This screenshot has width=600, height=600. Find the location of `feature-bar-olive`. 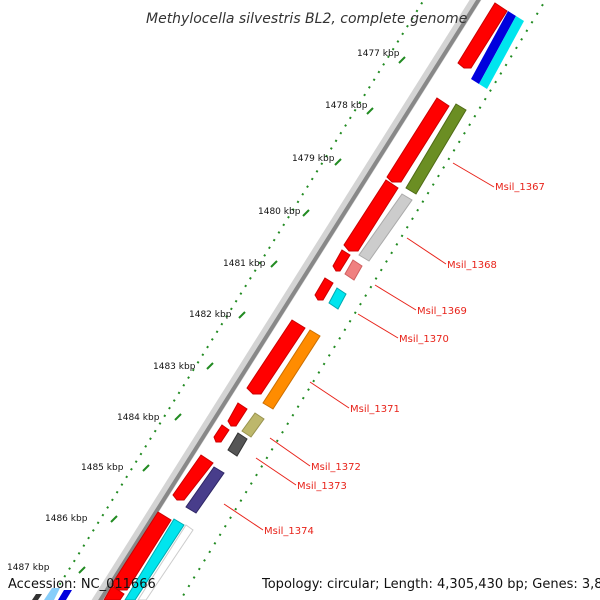

feature-bar-olive is located at coordinates (436, 149).